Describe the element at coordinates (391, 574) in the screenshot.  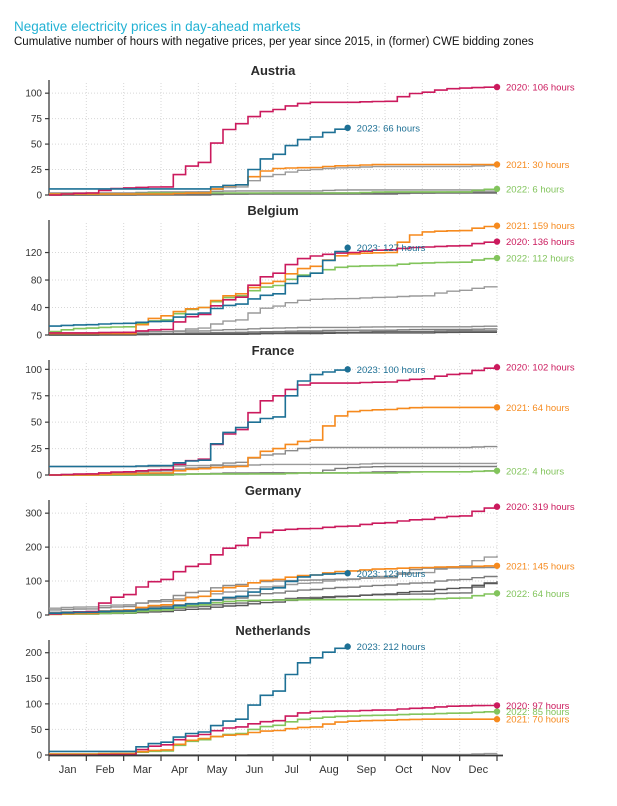
I see `series-end-label-2023: 2023: 123 hours` at that location.